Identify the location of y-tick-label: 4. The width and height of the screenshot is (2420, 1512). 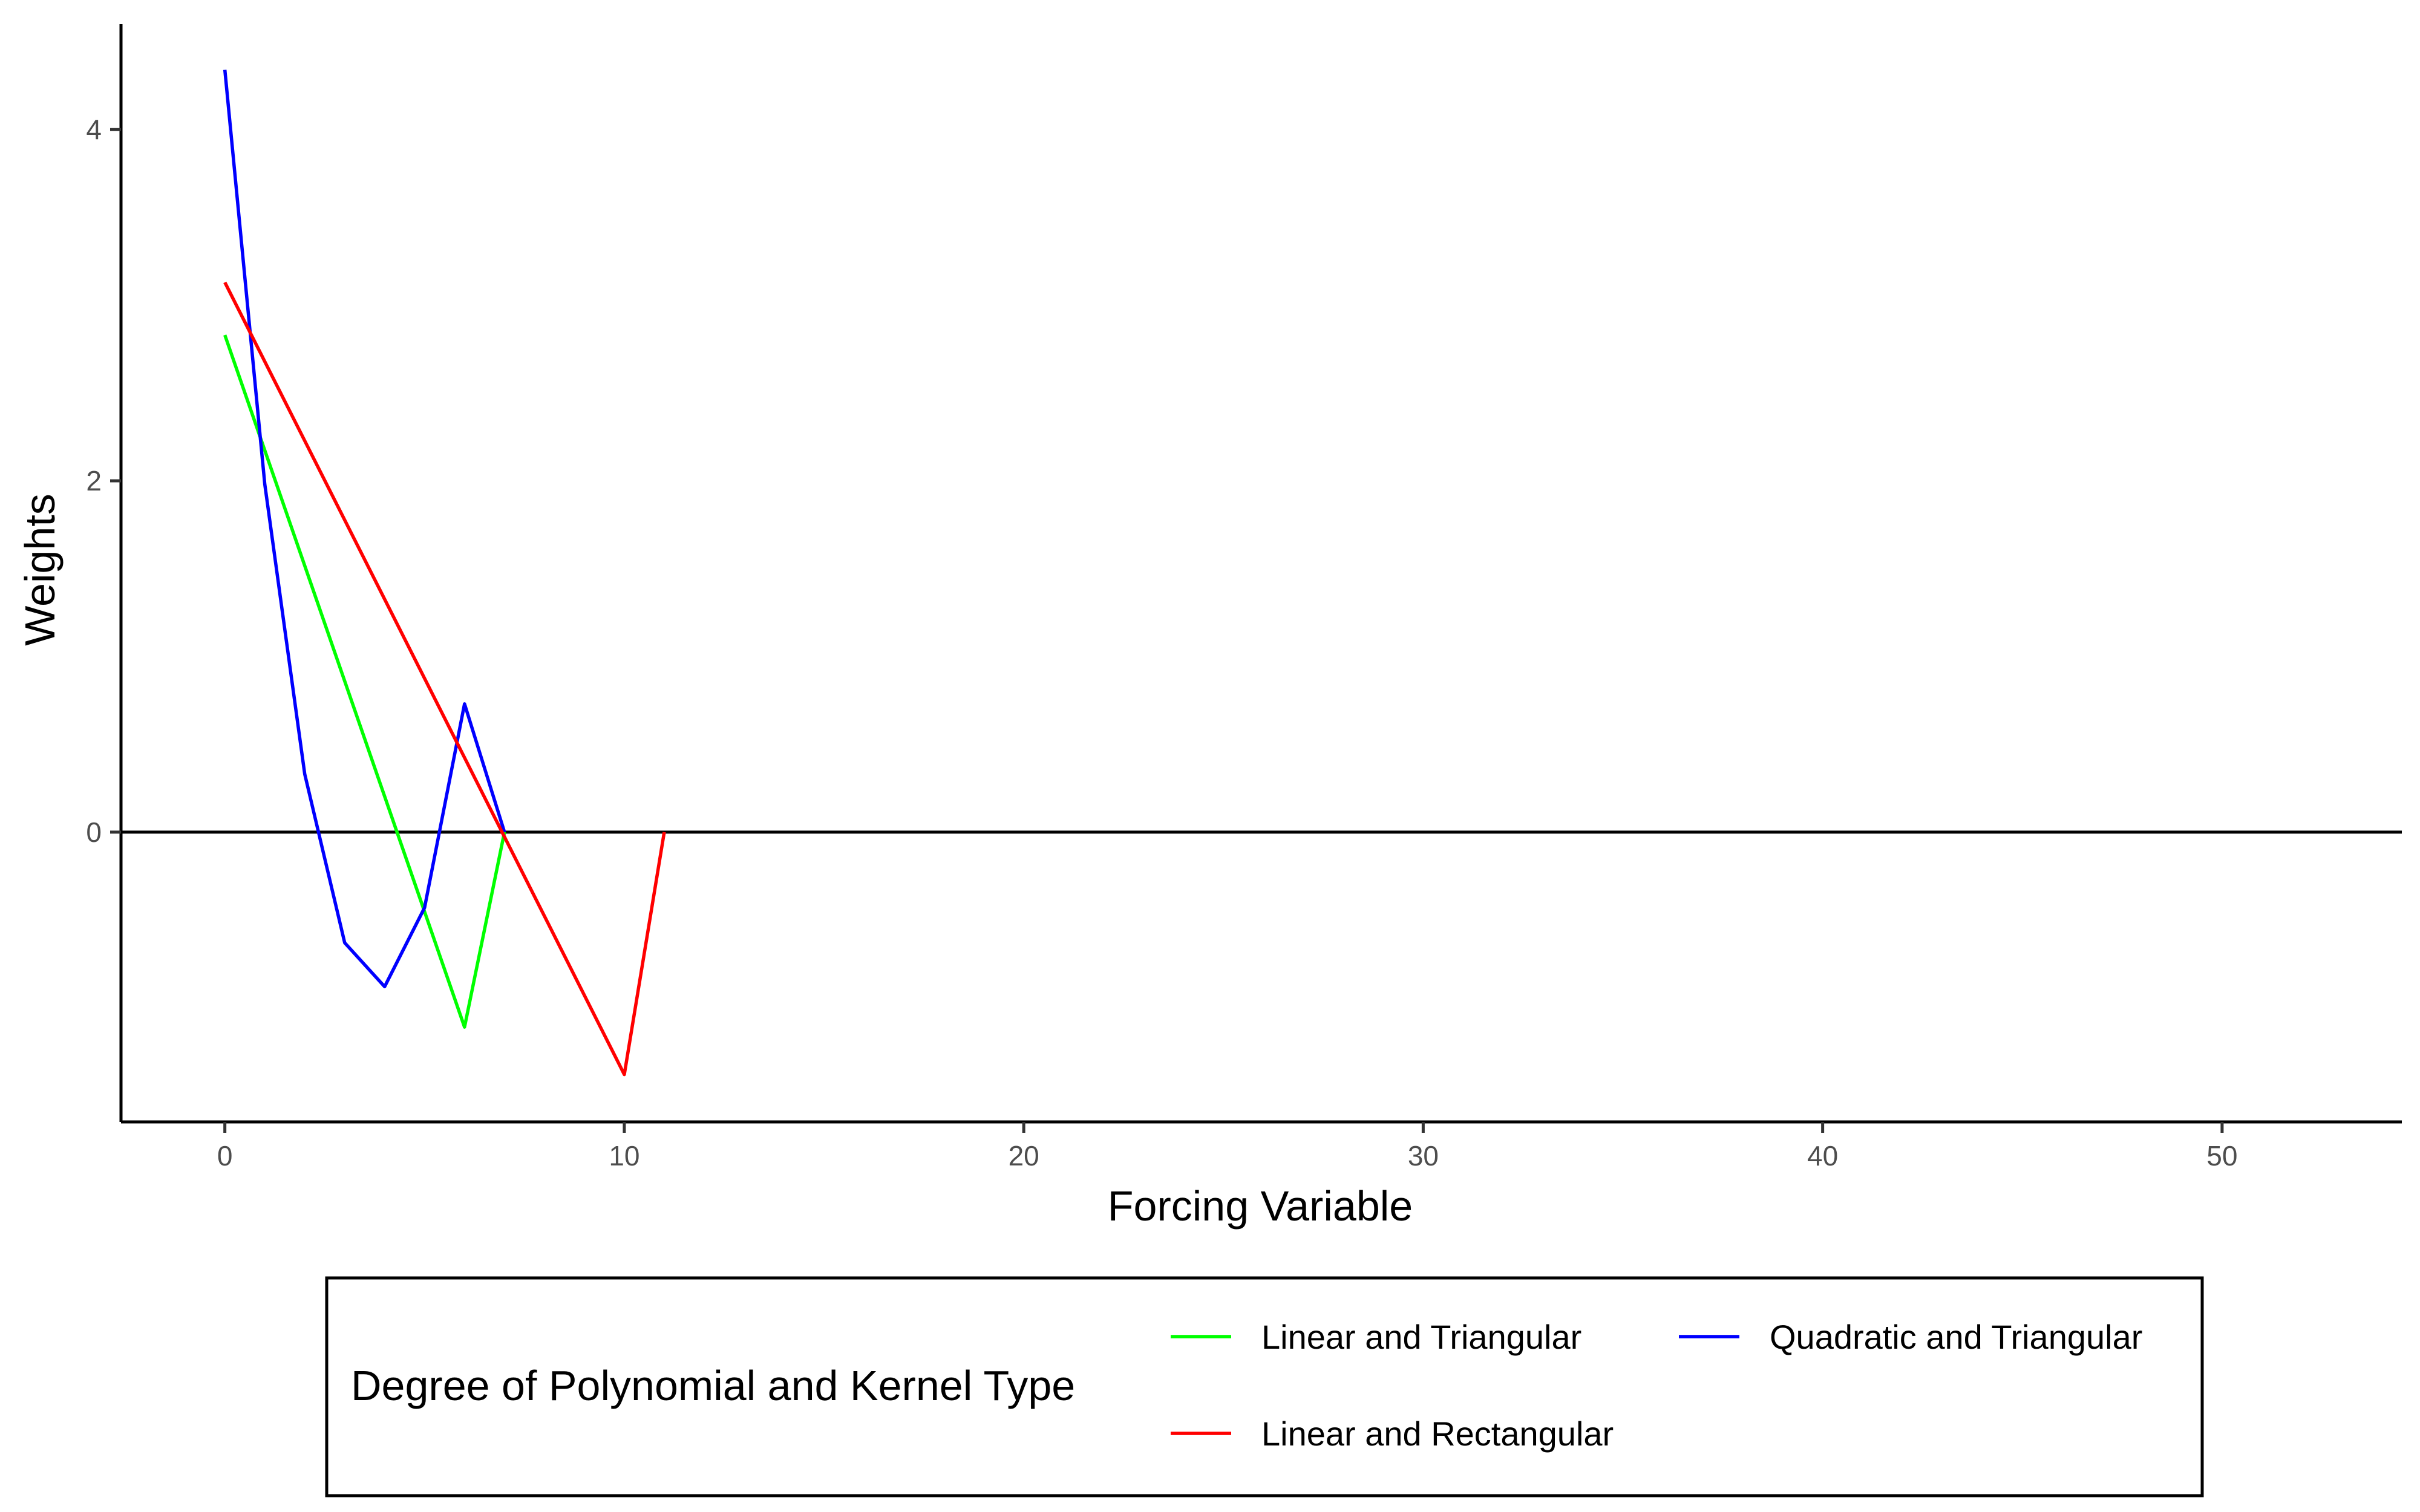
(94, 129).